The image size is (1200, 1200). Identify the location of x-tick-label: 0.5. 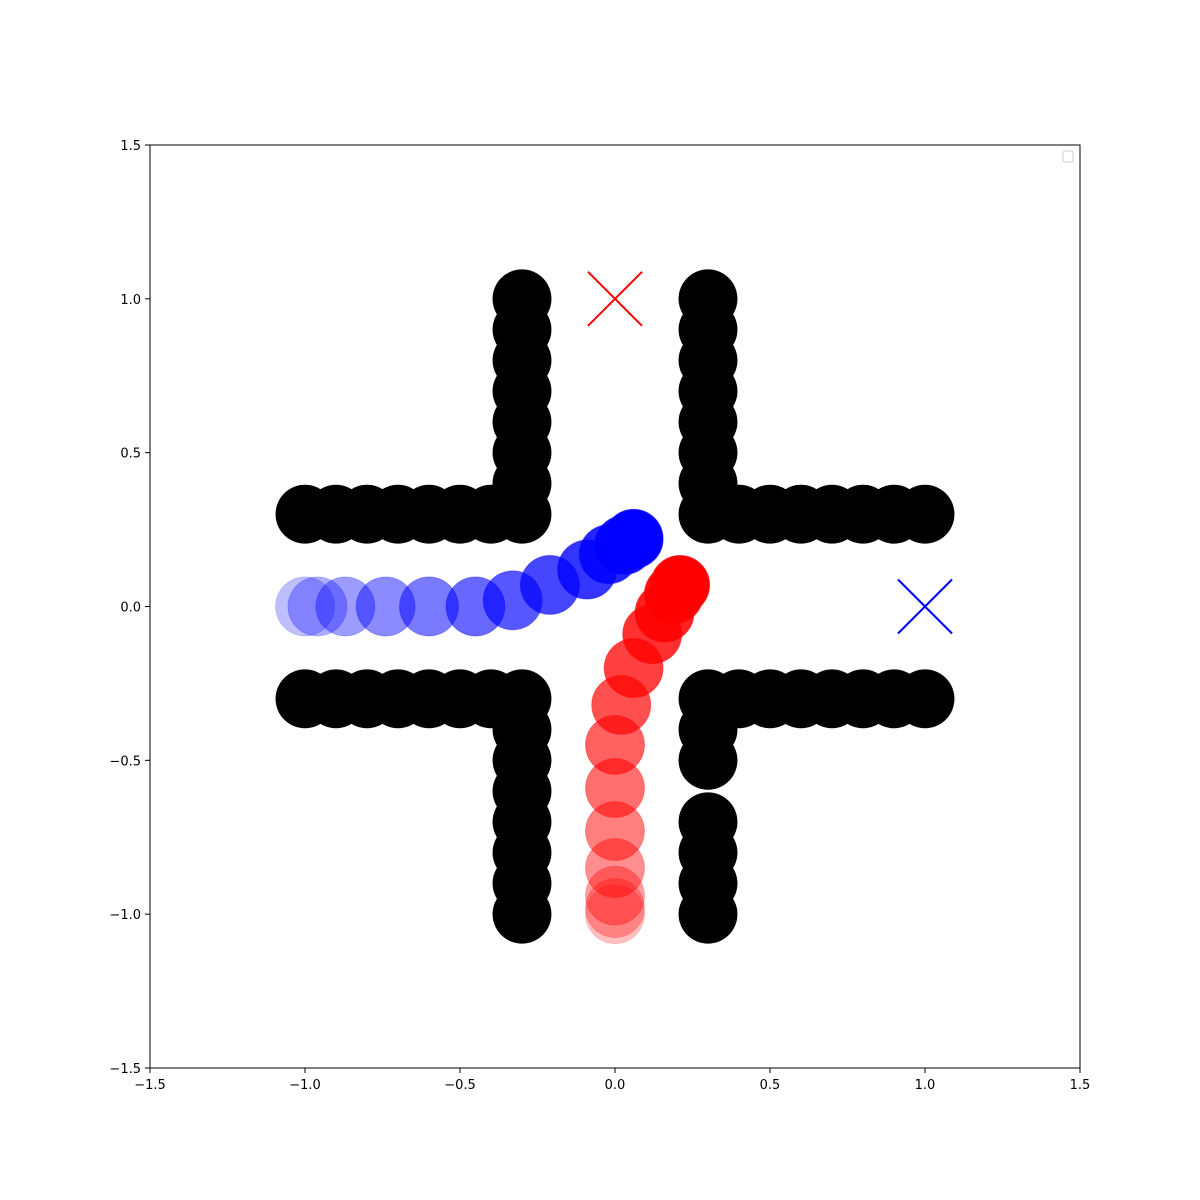
(770, 1085).